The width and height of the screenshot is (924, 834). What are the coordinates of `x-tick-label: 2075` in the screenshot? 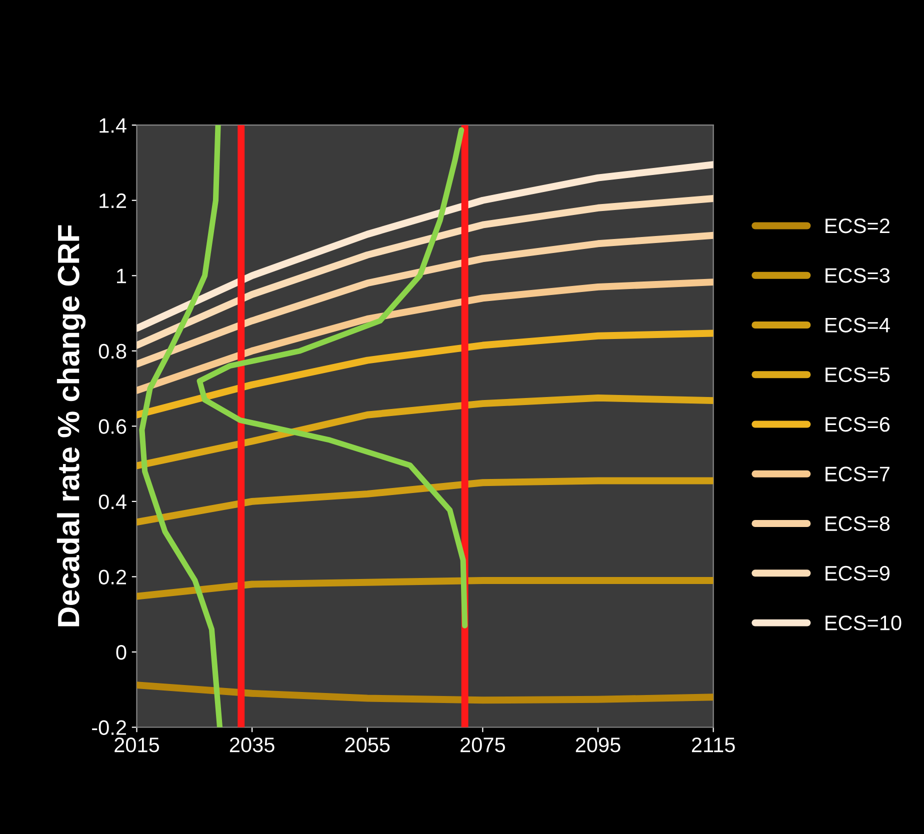 It's located at (482, 745).